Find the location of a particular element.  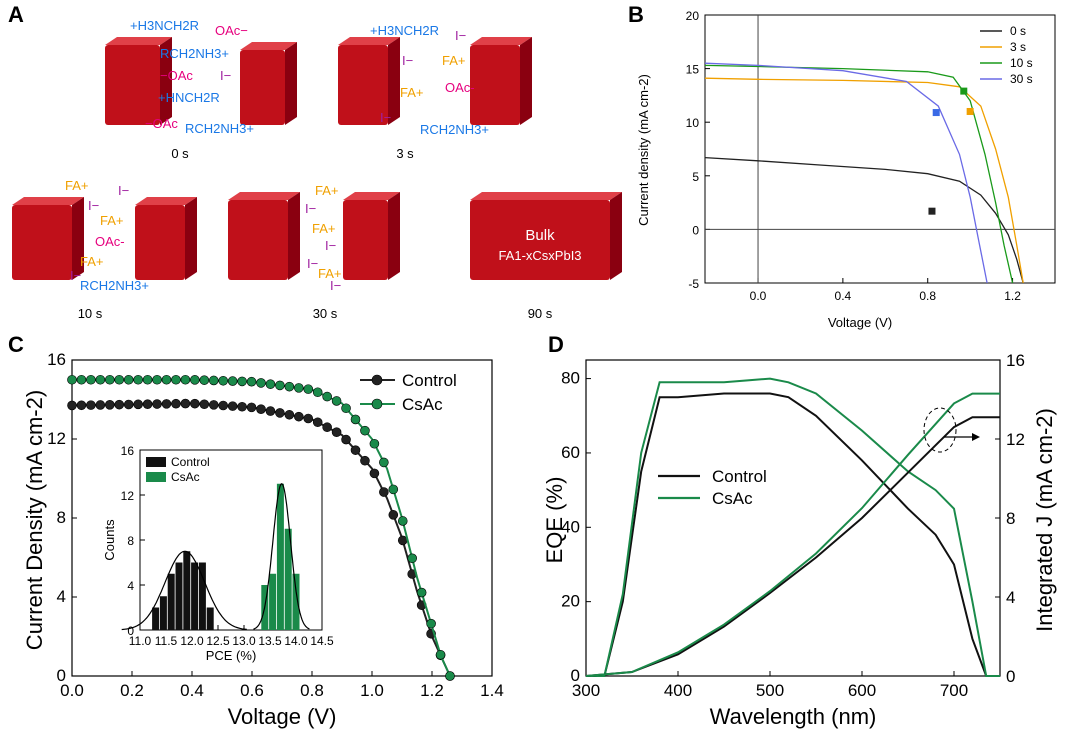

ion-label: I− is located at coordinates (330, 245).